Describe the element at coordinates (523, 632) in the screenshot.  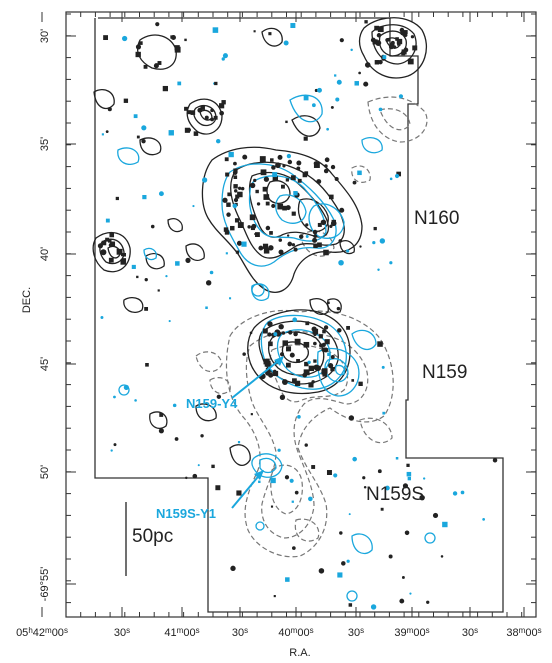
I see `x-tick-label: 38m00s` at that location.